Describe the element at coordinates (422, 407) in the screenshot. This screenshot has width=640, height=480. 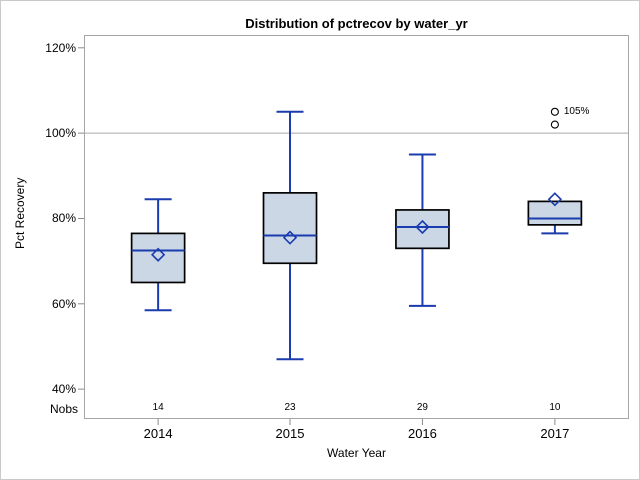
I see `nobs-value: 29` at that location.